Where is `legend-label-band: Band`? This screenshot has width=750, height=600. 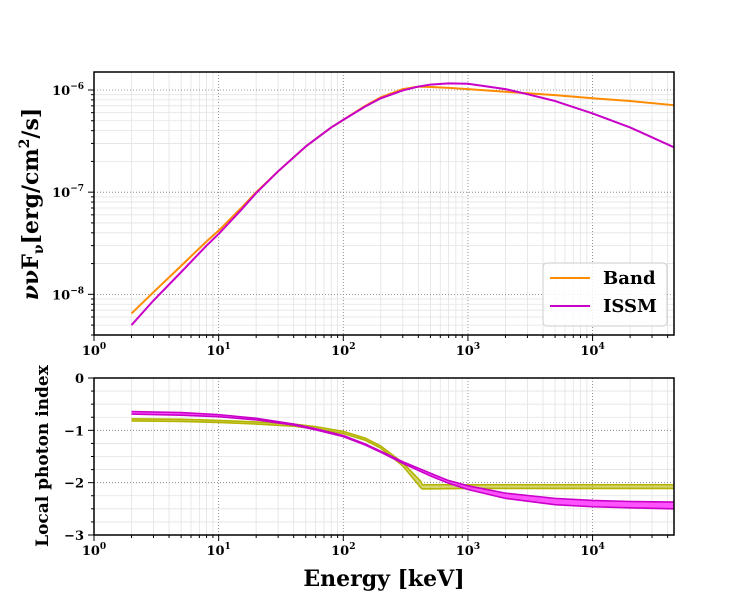 legend-label-band: Band is located at coordinates (629, 278).